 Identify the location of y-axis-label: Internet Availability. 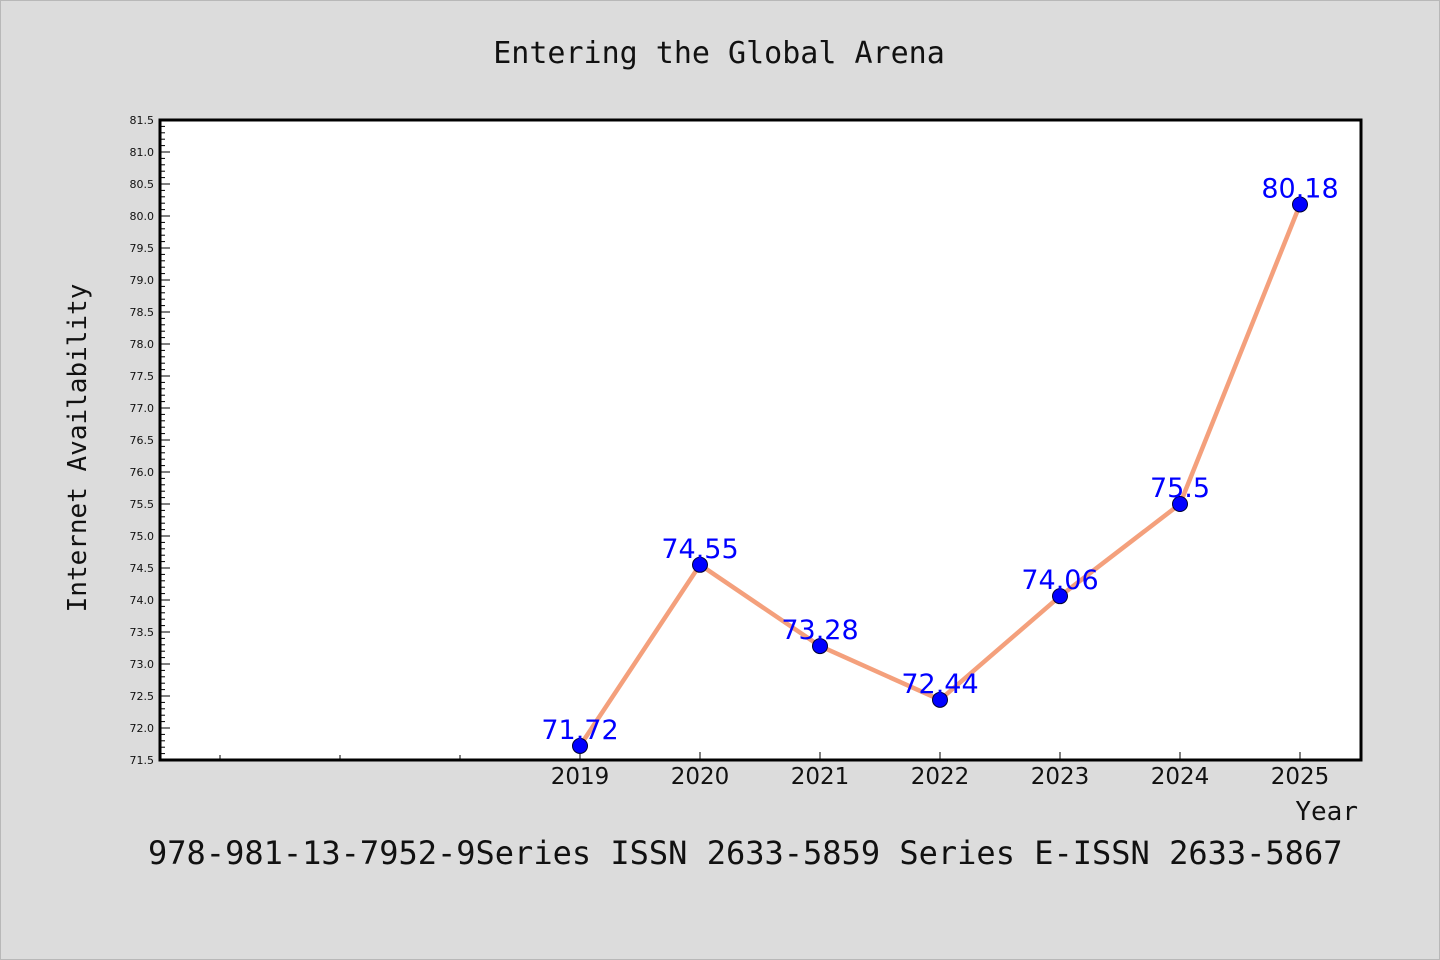
(78, 448).